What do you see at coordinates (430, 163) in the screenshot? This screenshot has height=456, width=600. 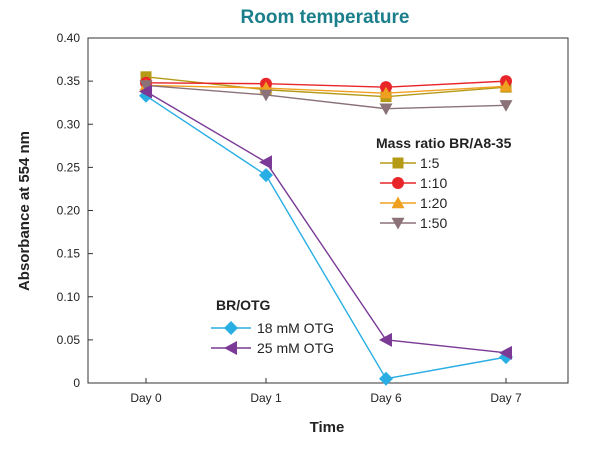 I see `legend-label: 1:5` at bounding box center [430, 163].